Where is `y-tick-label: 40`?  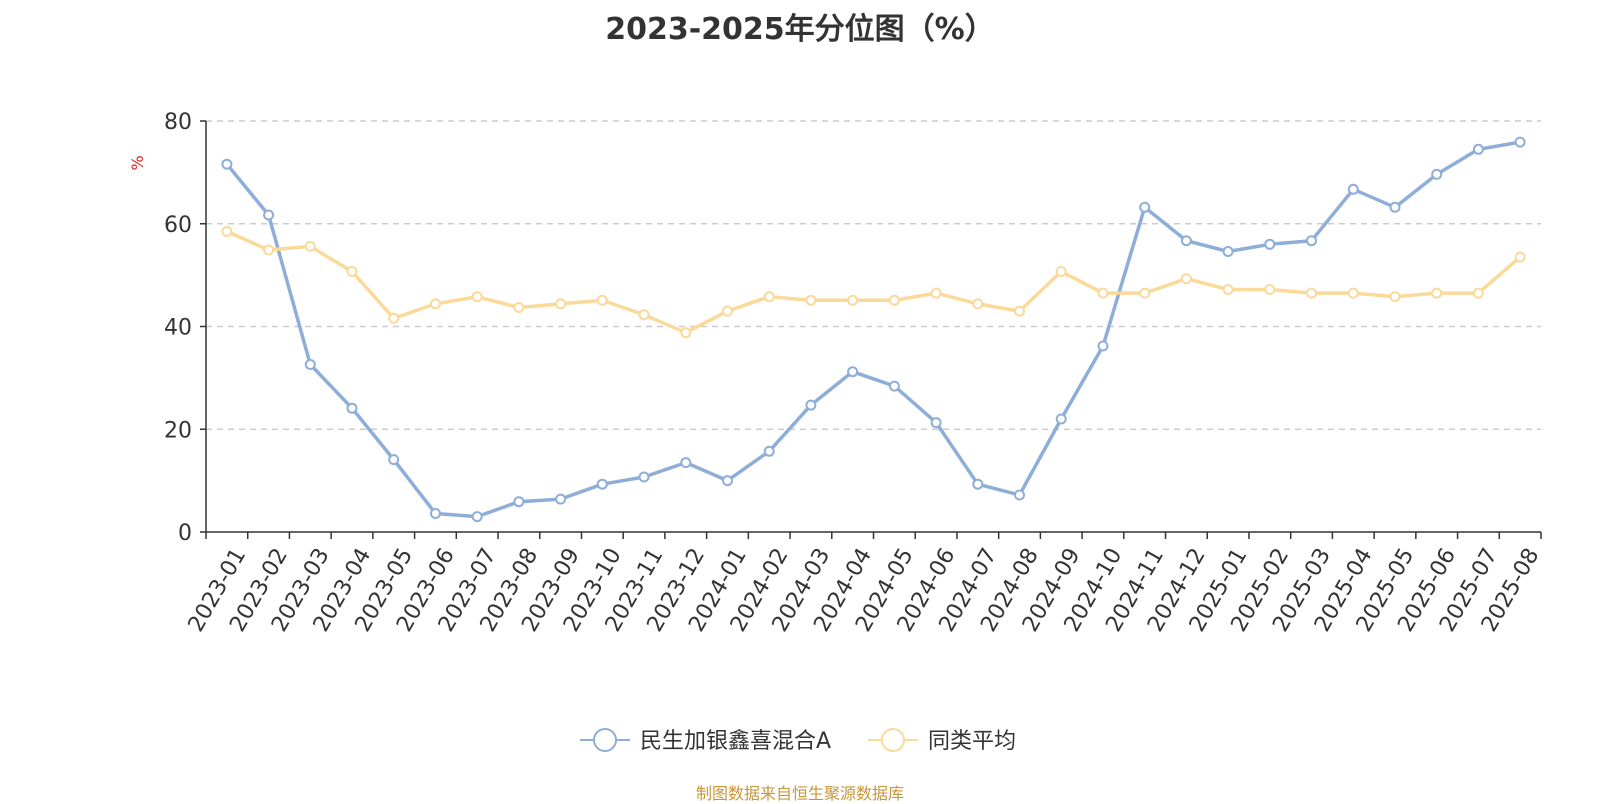
y-tick-label: 40 is located at coordinates (178, 328).